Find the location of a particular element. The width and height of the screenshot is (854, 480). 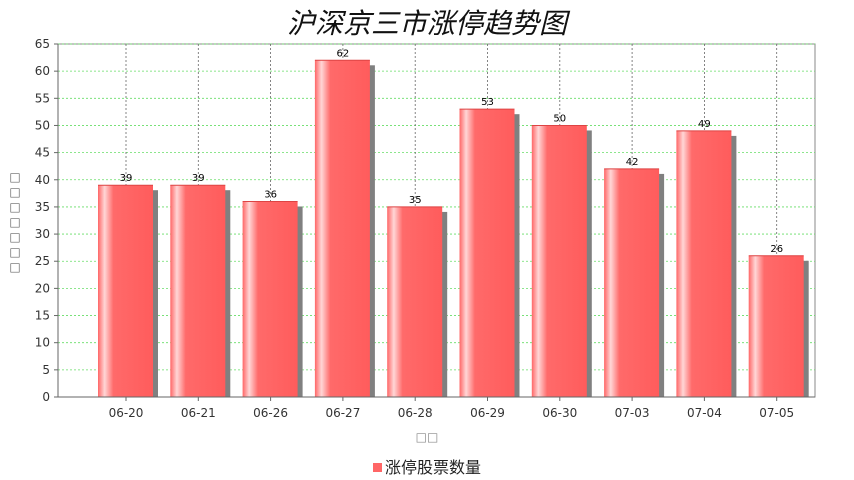

data-label: 35 is located at coordinates (415, 200).